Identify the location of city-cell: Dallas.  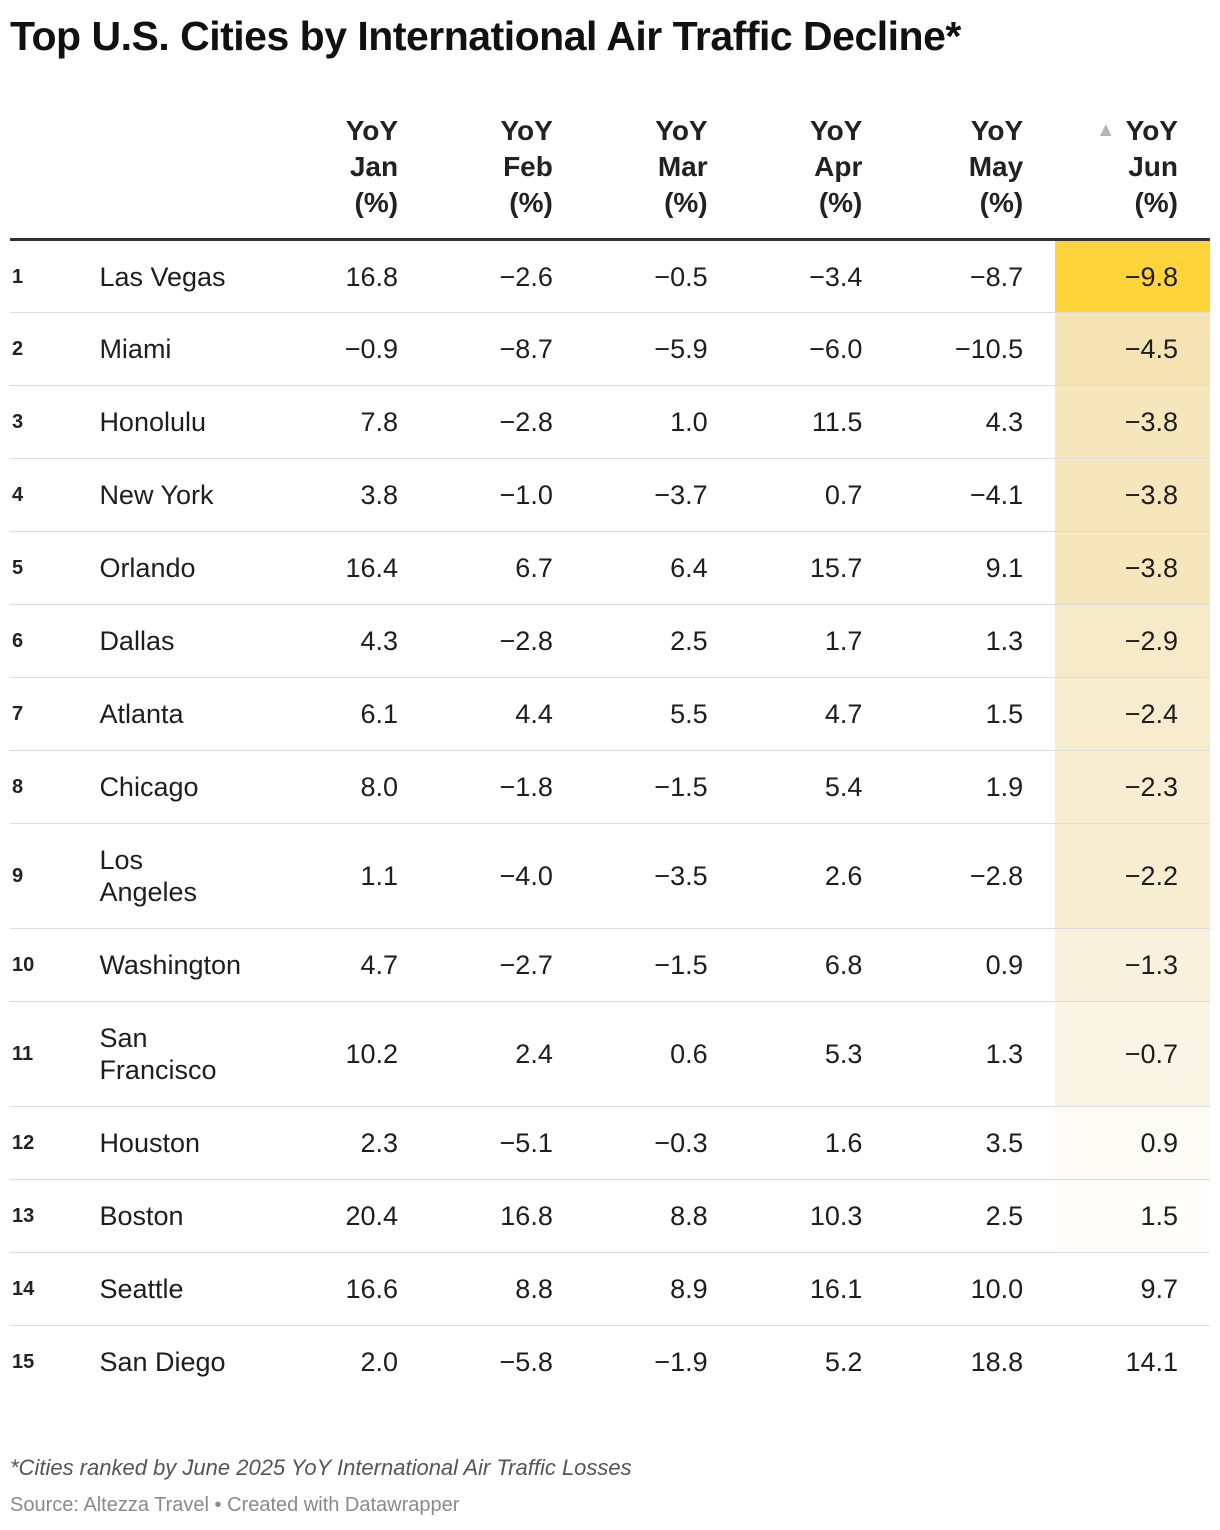
(187, 641).